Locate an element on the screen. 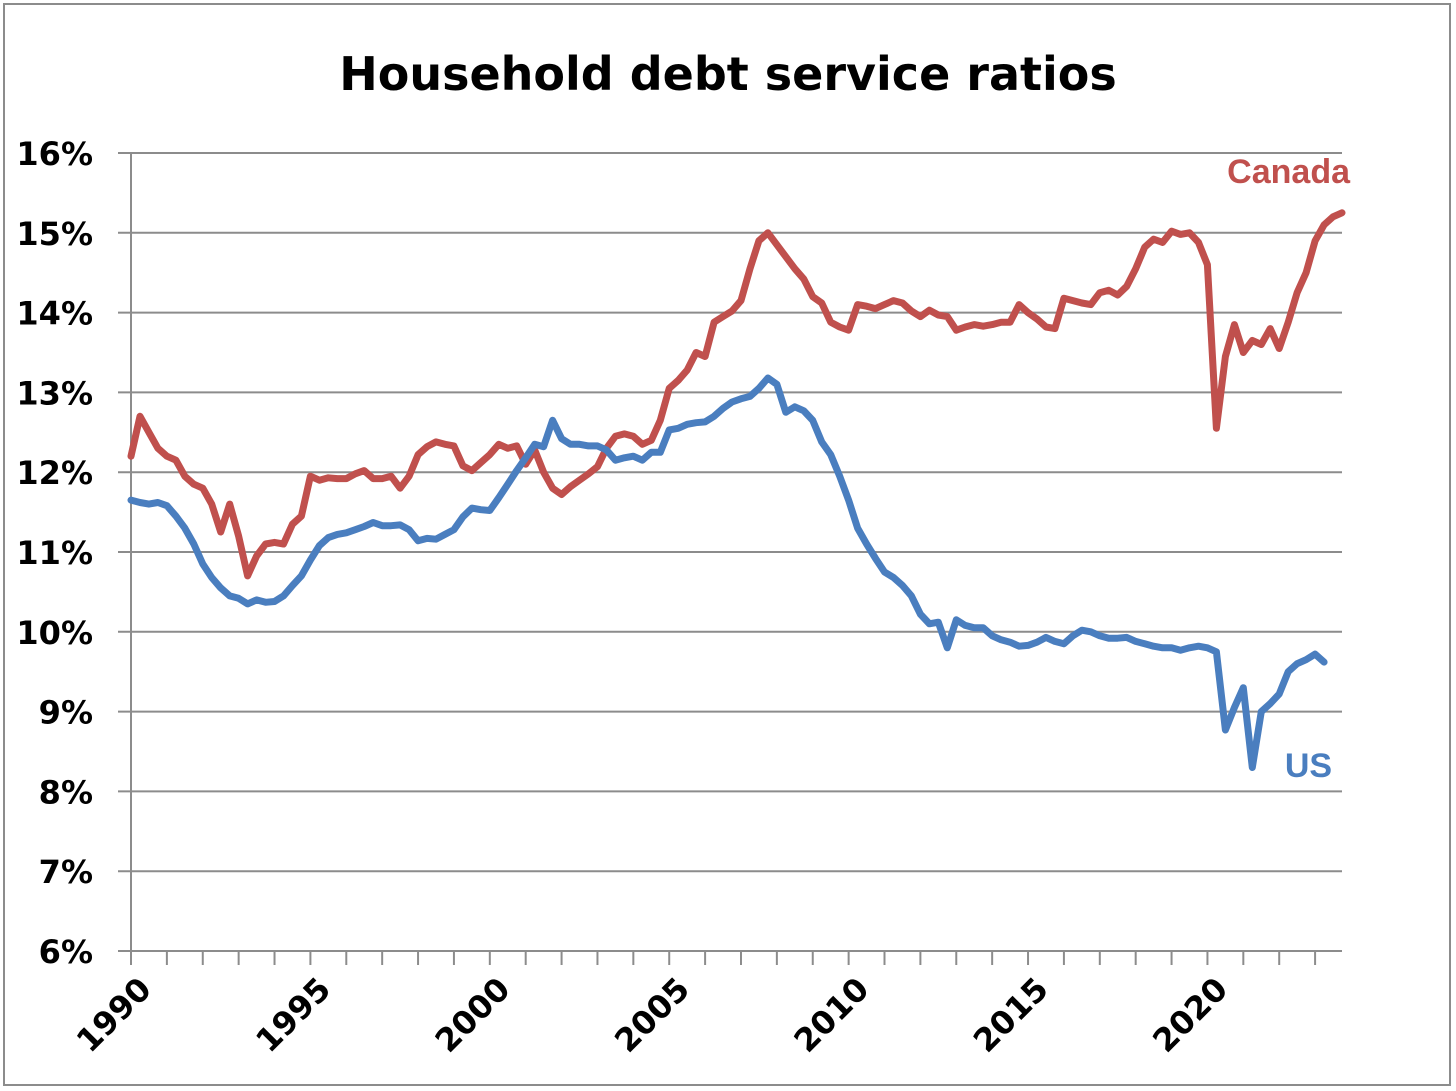  y-tick-label: 16% is located at coordinates (54, 154).